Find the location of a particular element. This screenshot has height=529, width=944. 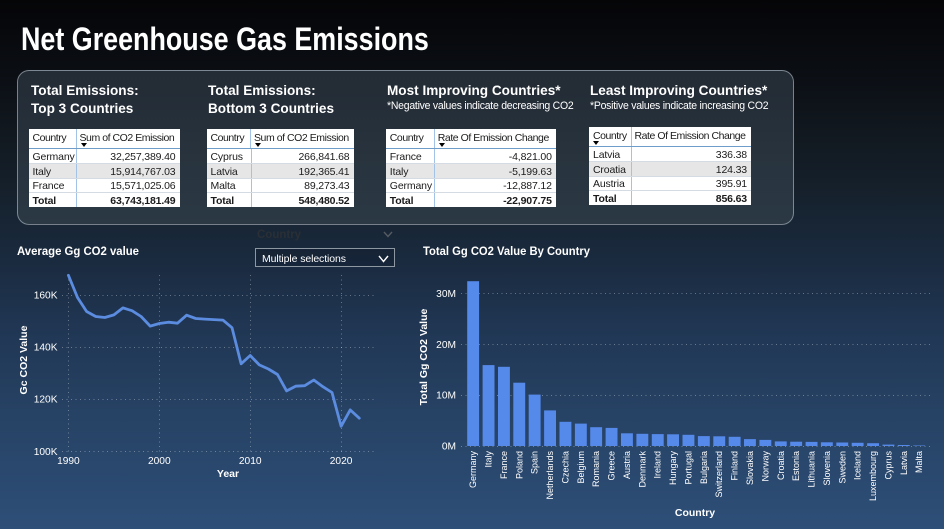

svg-text: Estonia is located at coordinates (796, 466).